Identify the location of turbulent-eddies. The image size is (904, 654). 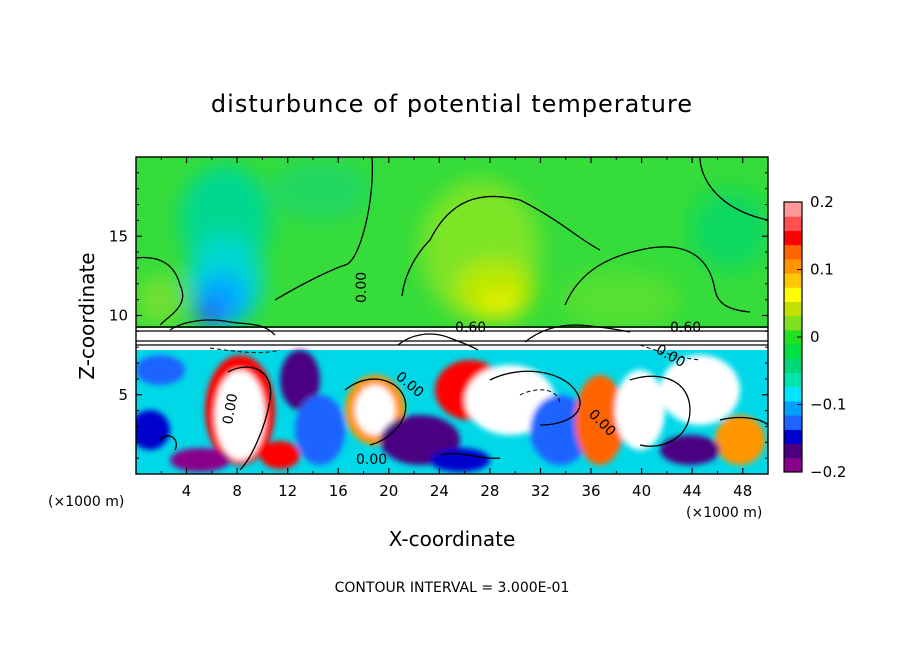
(450, 411).